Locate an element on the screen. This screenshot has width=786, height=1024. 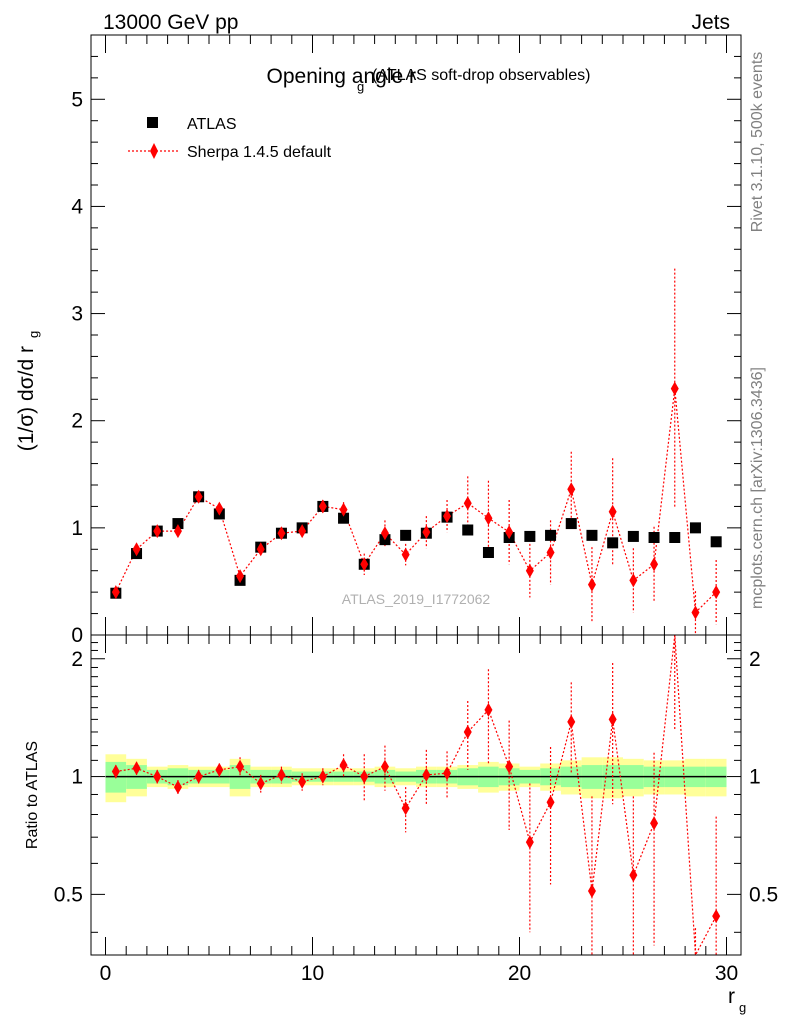
legend-sherpa-marker is located at coordinates (154, 151).